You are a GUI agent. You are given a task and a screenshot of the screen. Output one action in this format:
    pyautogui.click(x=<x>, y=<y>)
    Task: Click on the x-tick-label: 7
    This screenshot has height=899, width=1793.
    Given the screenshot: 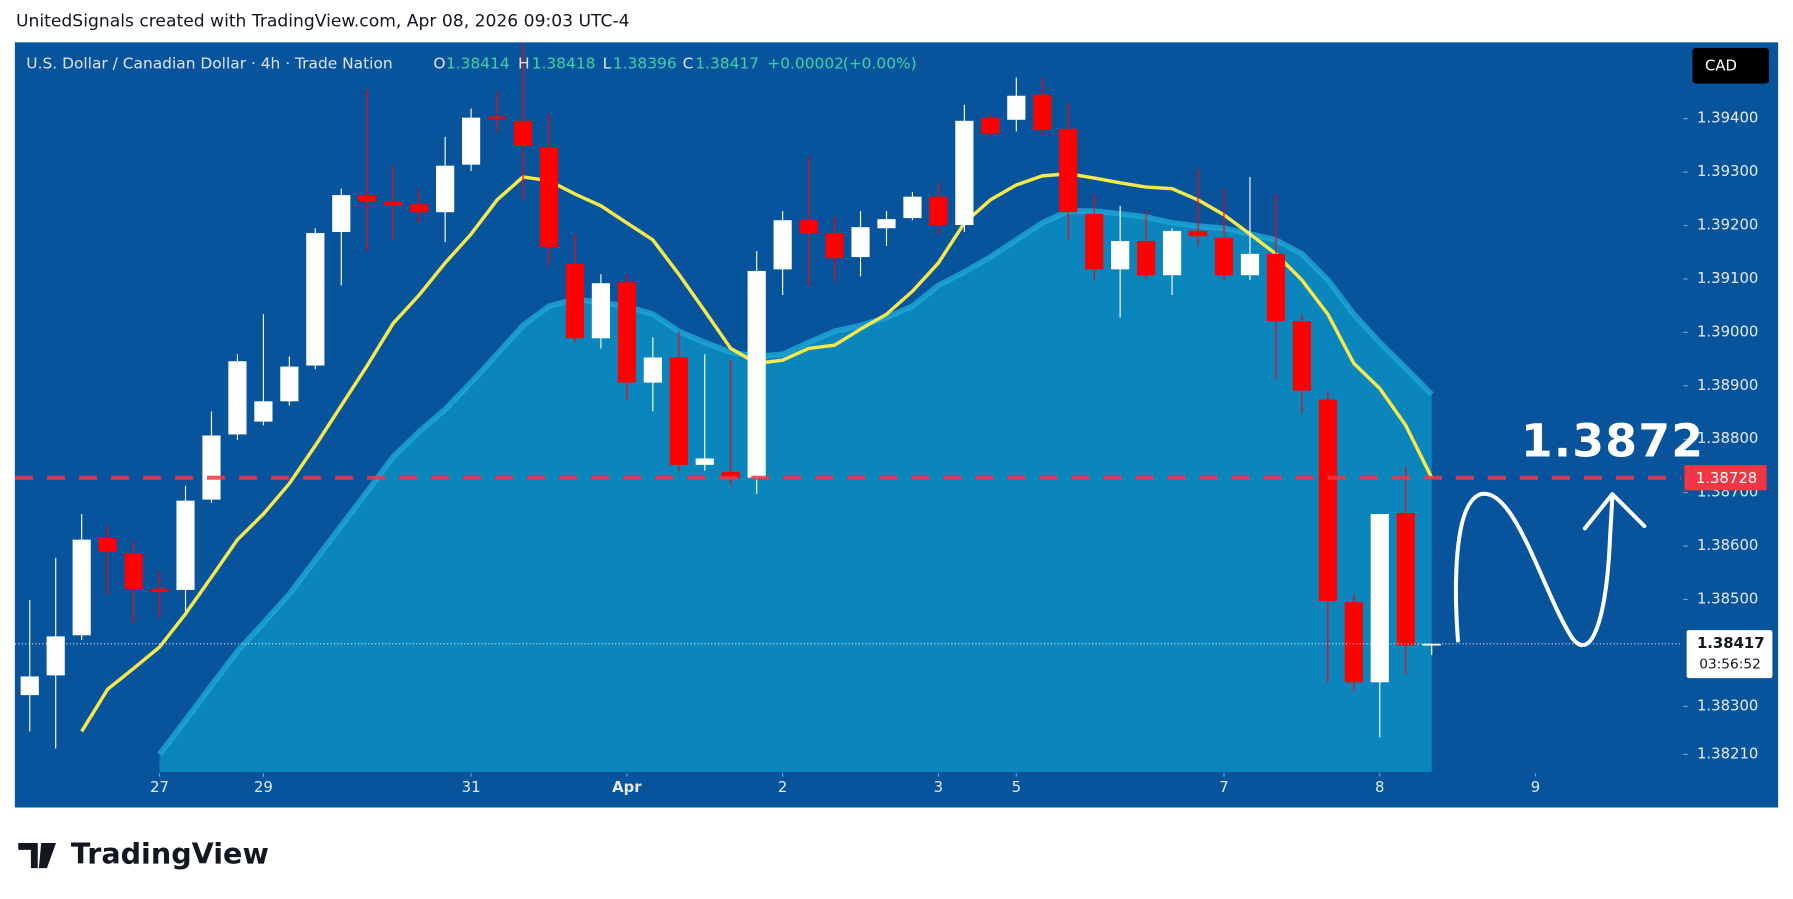 What is the action you would take?
    pyautogui.click(x=1223, y=787)
    